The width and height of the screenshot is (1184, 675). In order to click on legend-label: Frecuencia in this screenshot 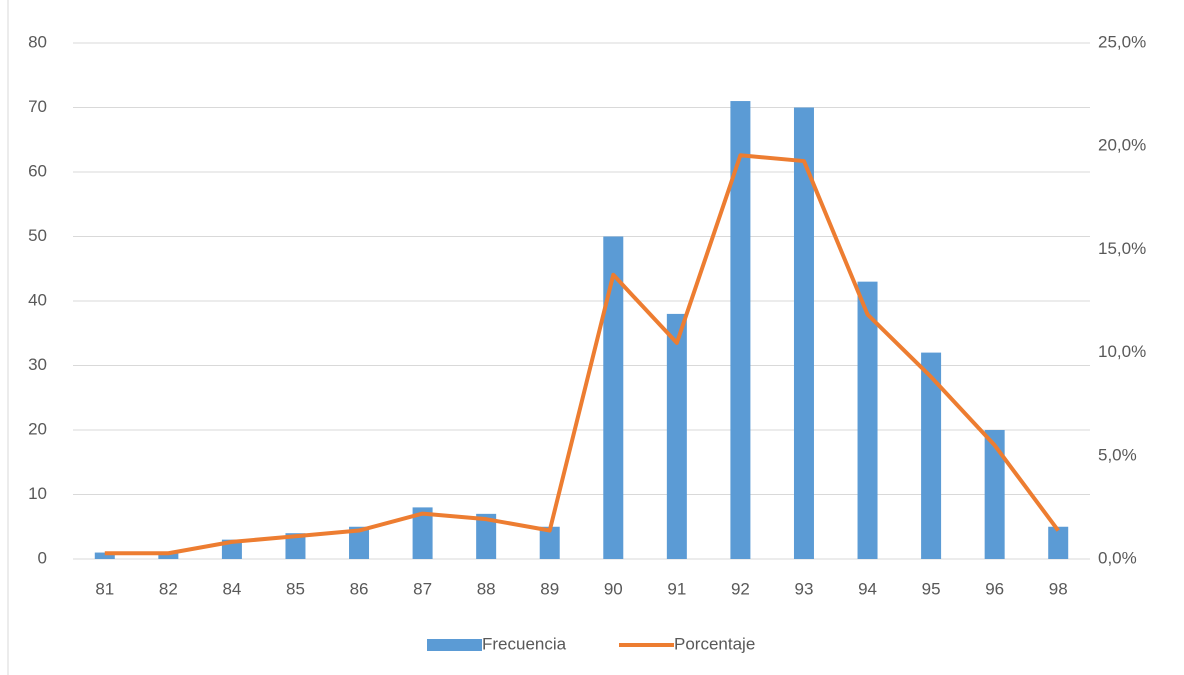, I will do `click(524, 643)`.